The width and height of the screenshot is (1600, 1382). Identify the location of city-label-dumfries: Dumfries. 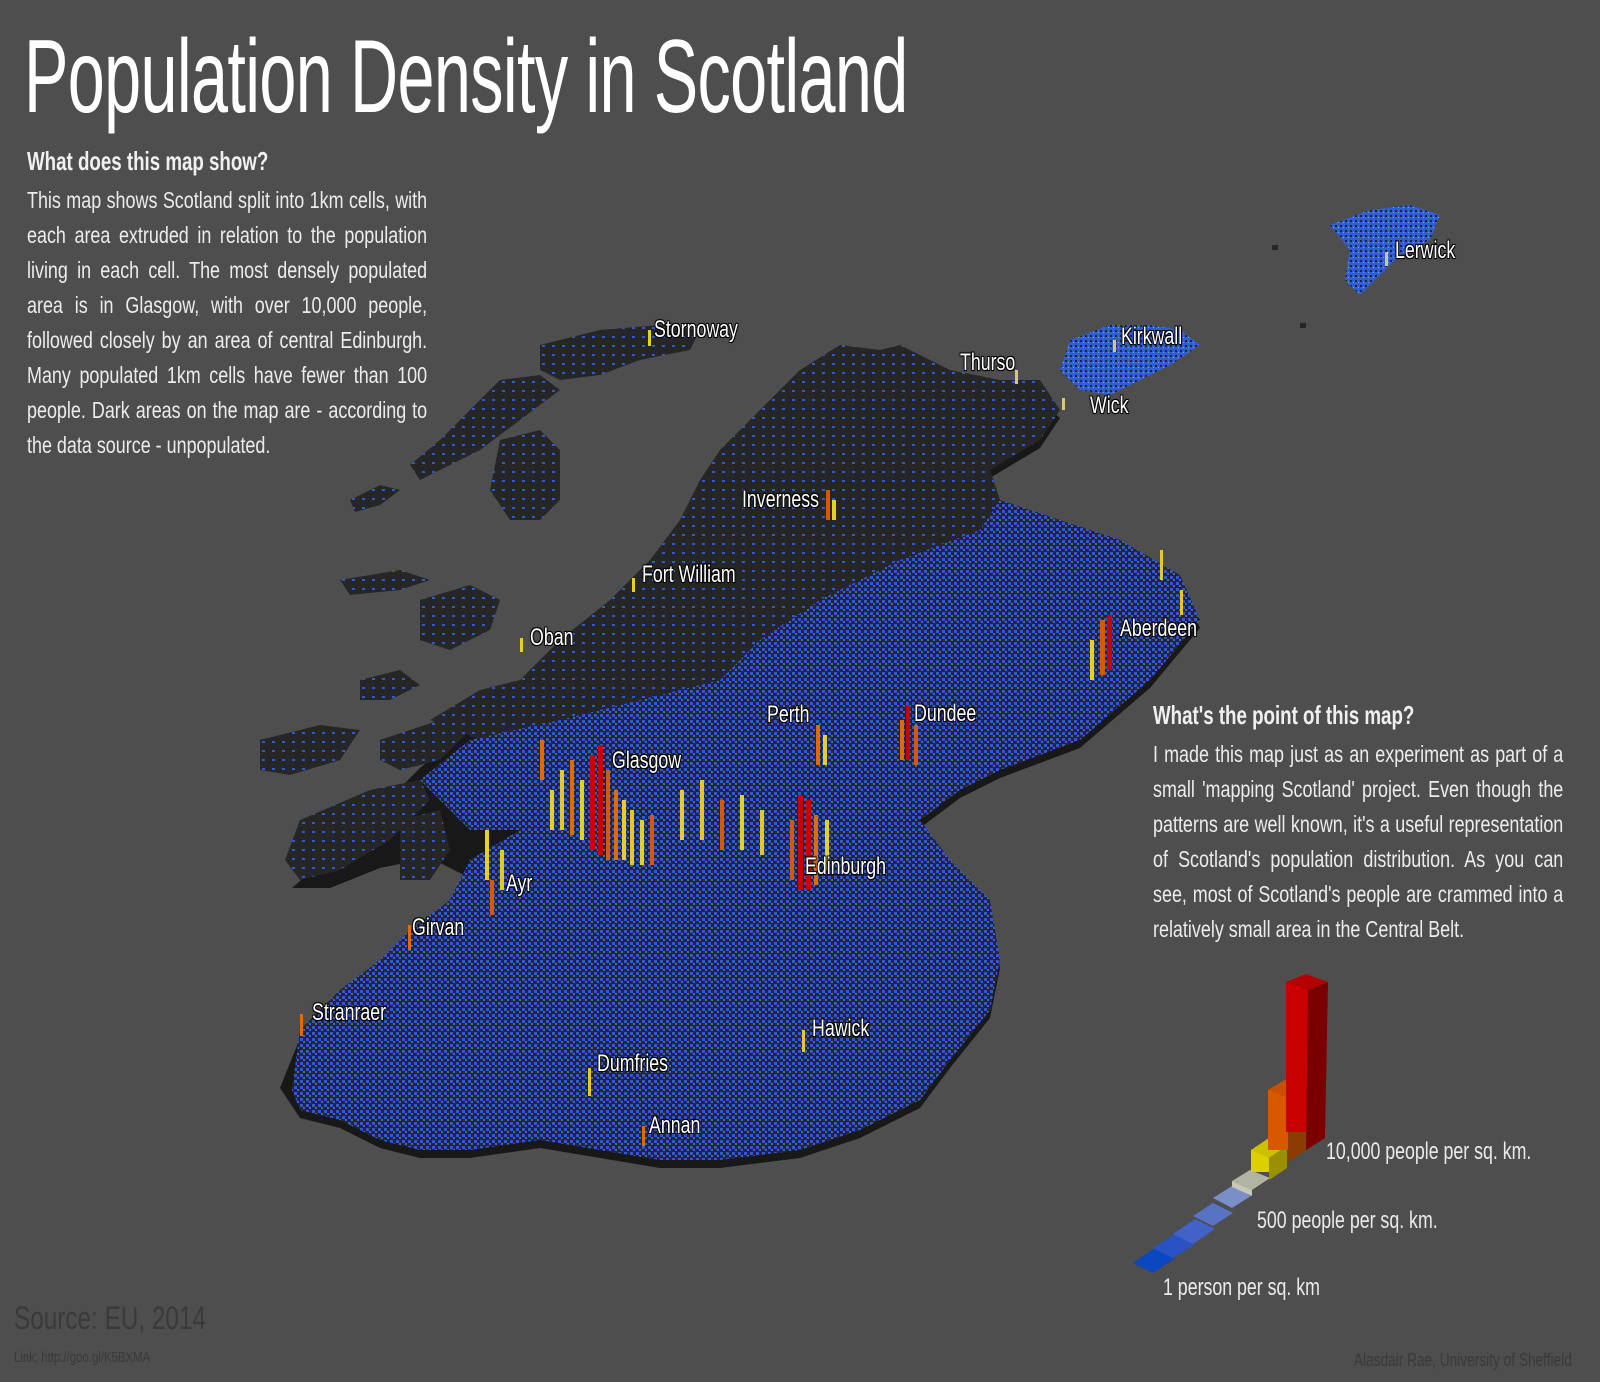
(633, 1063).